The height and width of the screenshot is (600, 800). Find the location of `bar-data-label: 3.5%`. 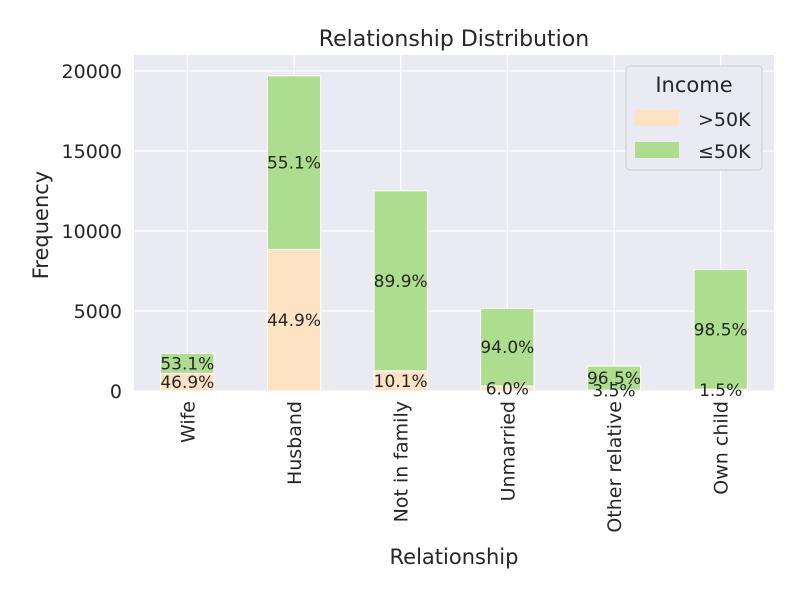

bar-data-label: 3.5% is located at coordinates (613, 392).